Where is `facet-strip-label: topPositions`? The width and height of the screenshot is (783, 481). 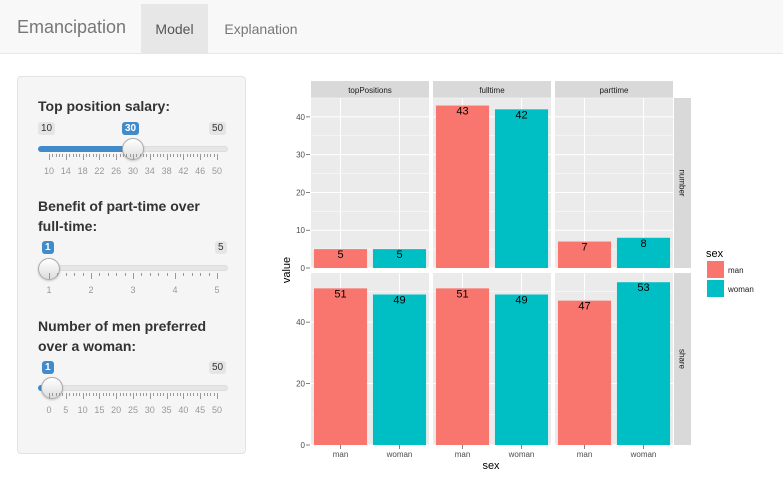
facet-strip-label: topPositions is located at coordinates (370, 90).